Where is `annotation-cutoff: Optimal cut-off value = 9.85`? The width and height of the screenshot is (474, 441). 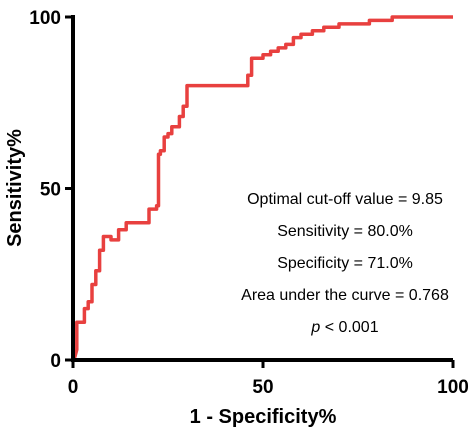
annotation-cutoff: Optimal cut-off value = 9.85 is located at coordinates (345, 199).